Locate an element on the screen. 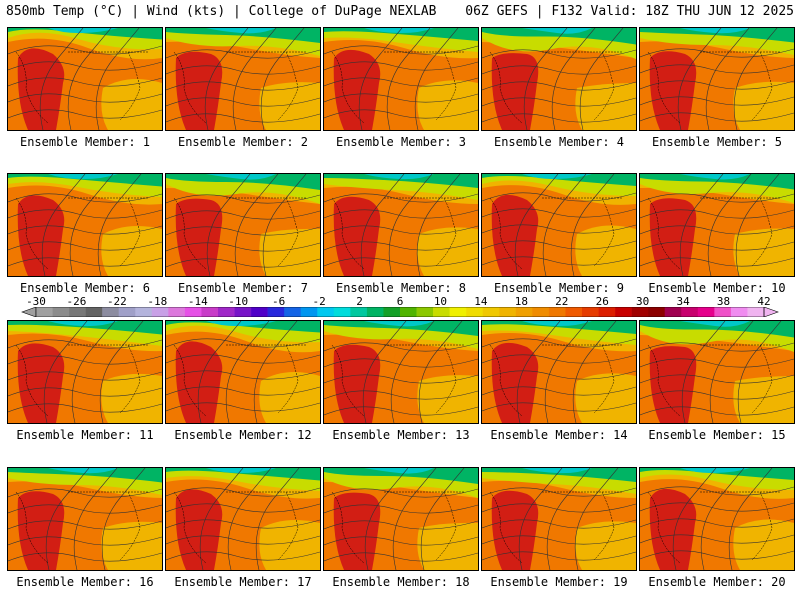 This screenshot has height=600, width=800. ensemble-panel: Ensemble Member: 6 is located at coordinates (85, 234).